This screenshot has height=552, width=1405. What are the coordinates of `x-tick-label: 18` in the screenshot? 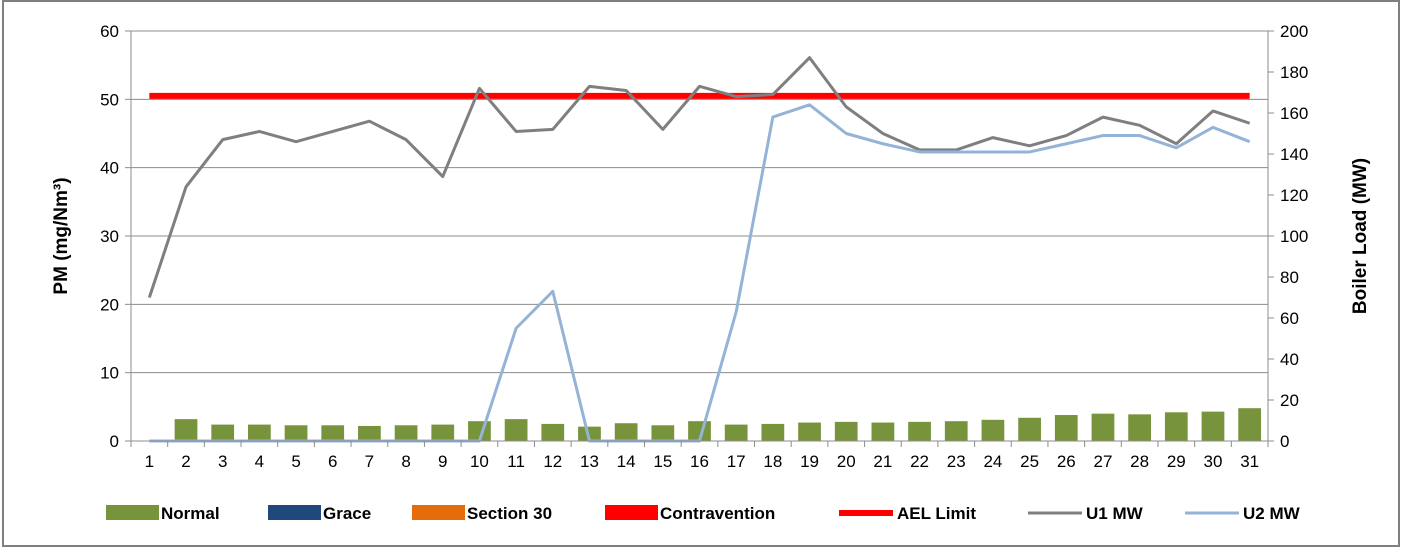 It's located at (772, 461).